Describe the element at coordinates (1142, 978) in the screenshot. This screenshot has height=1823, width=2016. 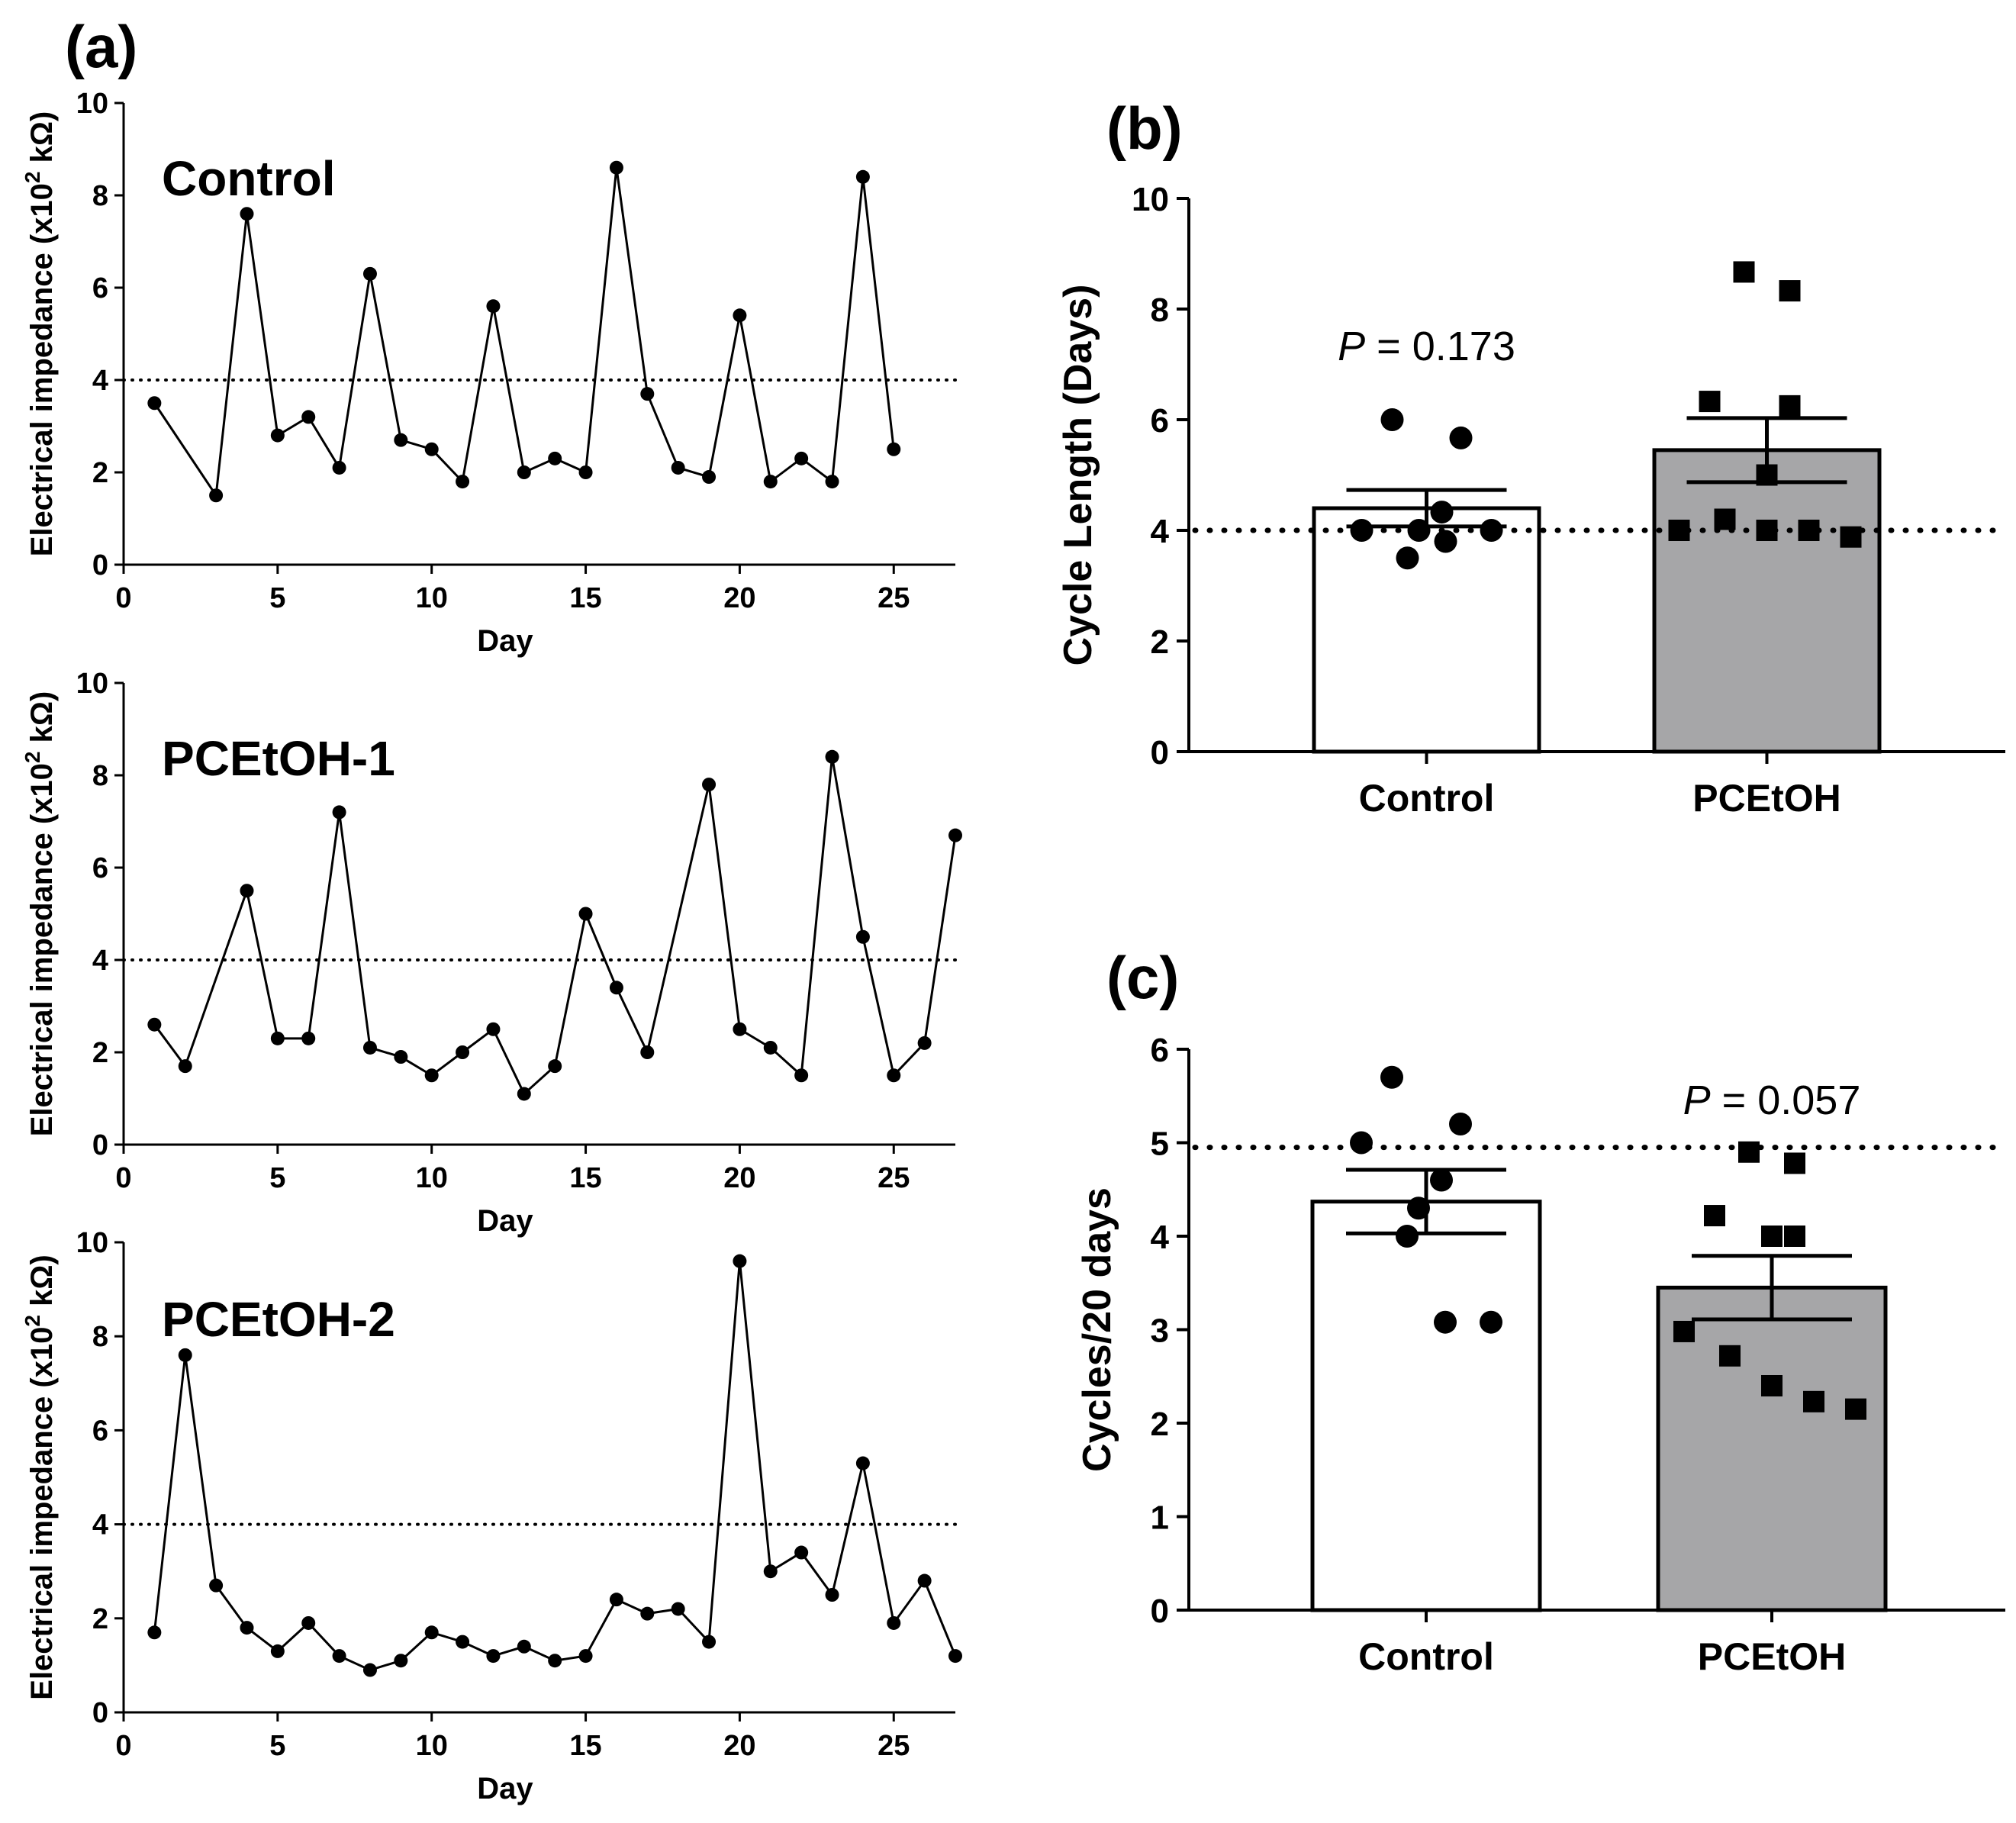
I see `panel-c-label: (c)` at that location.